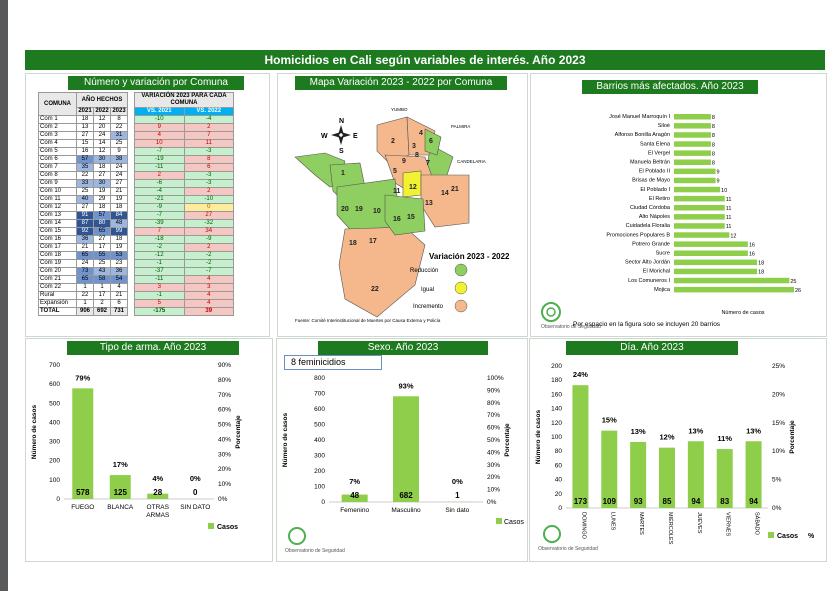 This screenshot has width=840, height=591. I want to click on comuna-cell: Com 8, so click(57, 175).